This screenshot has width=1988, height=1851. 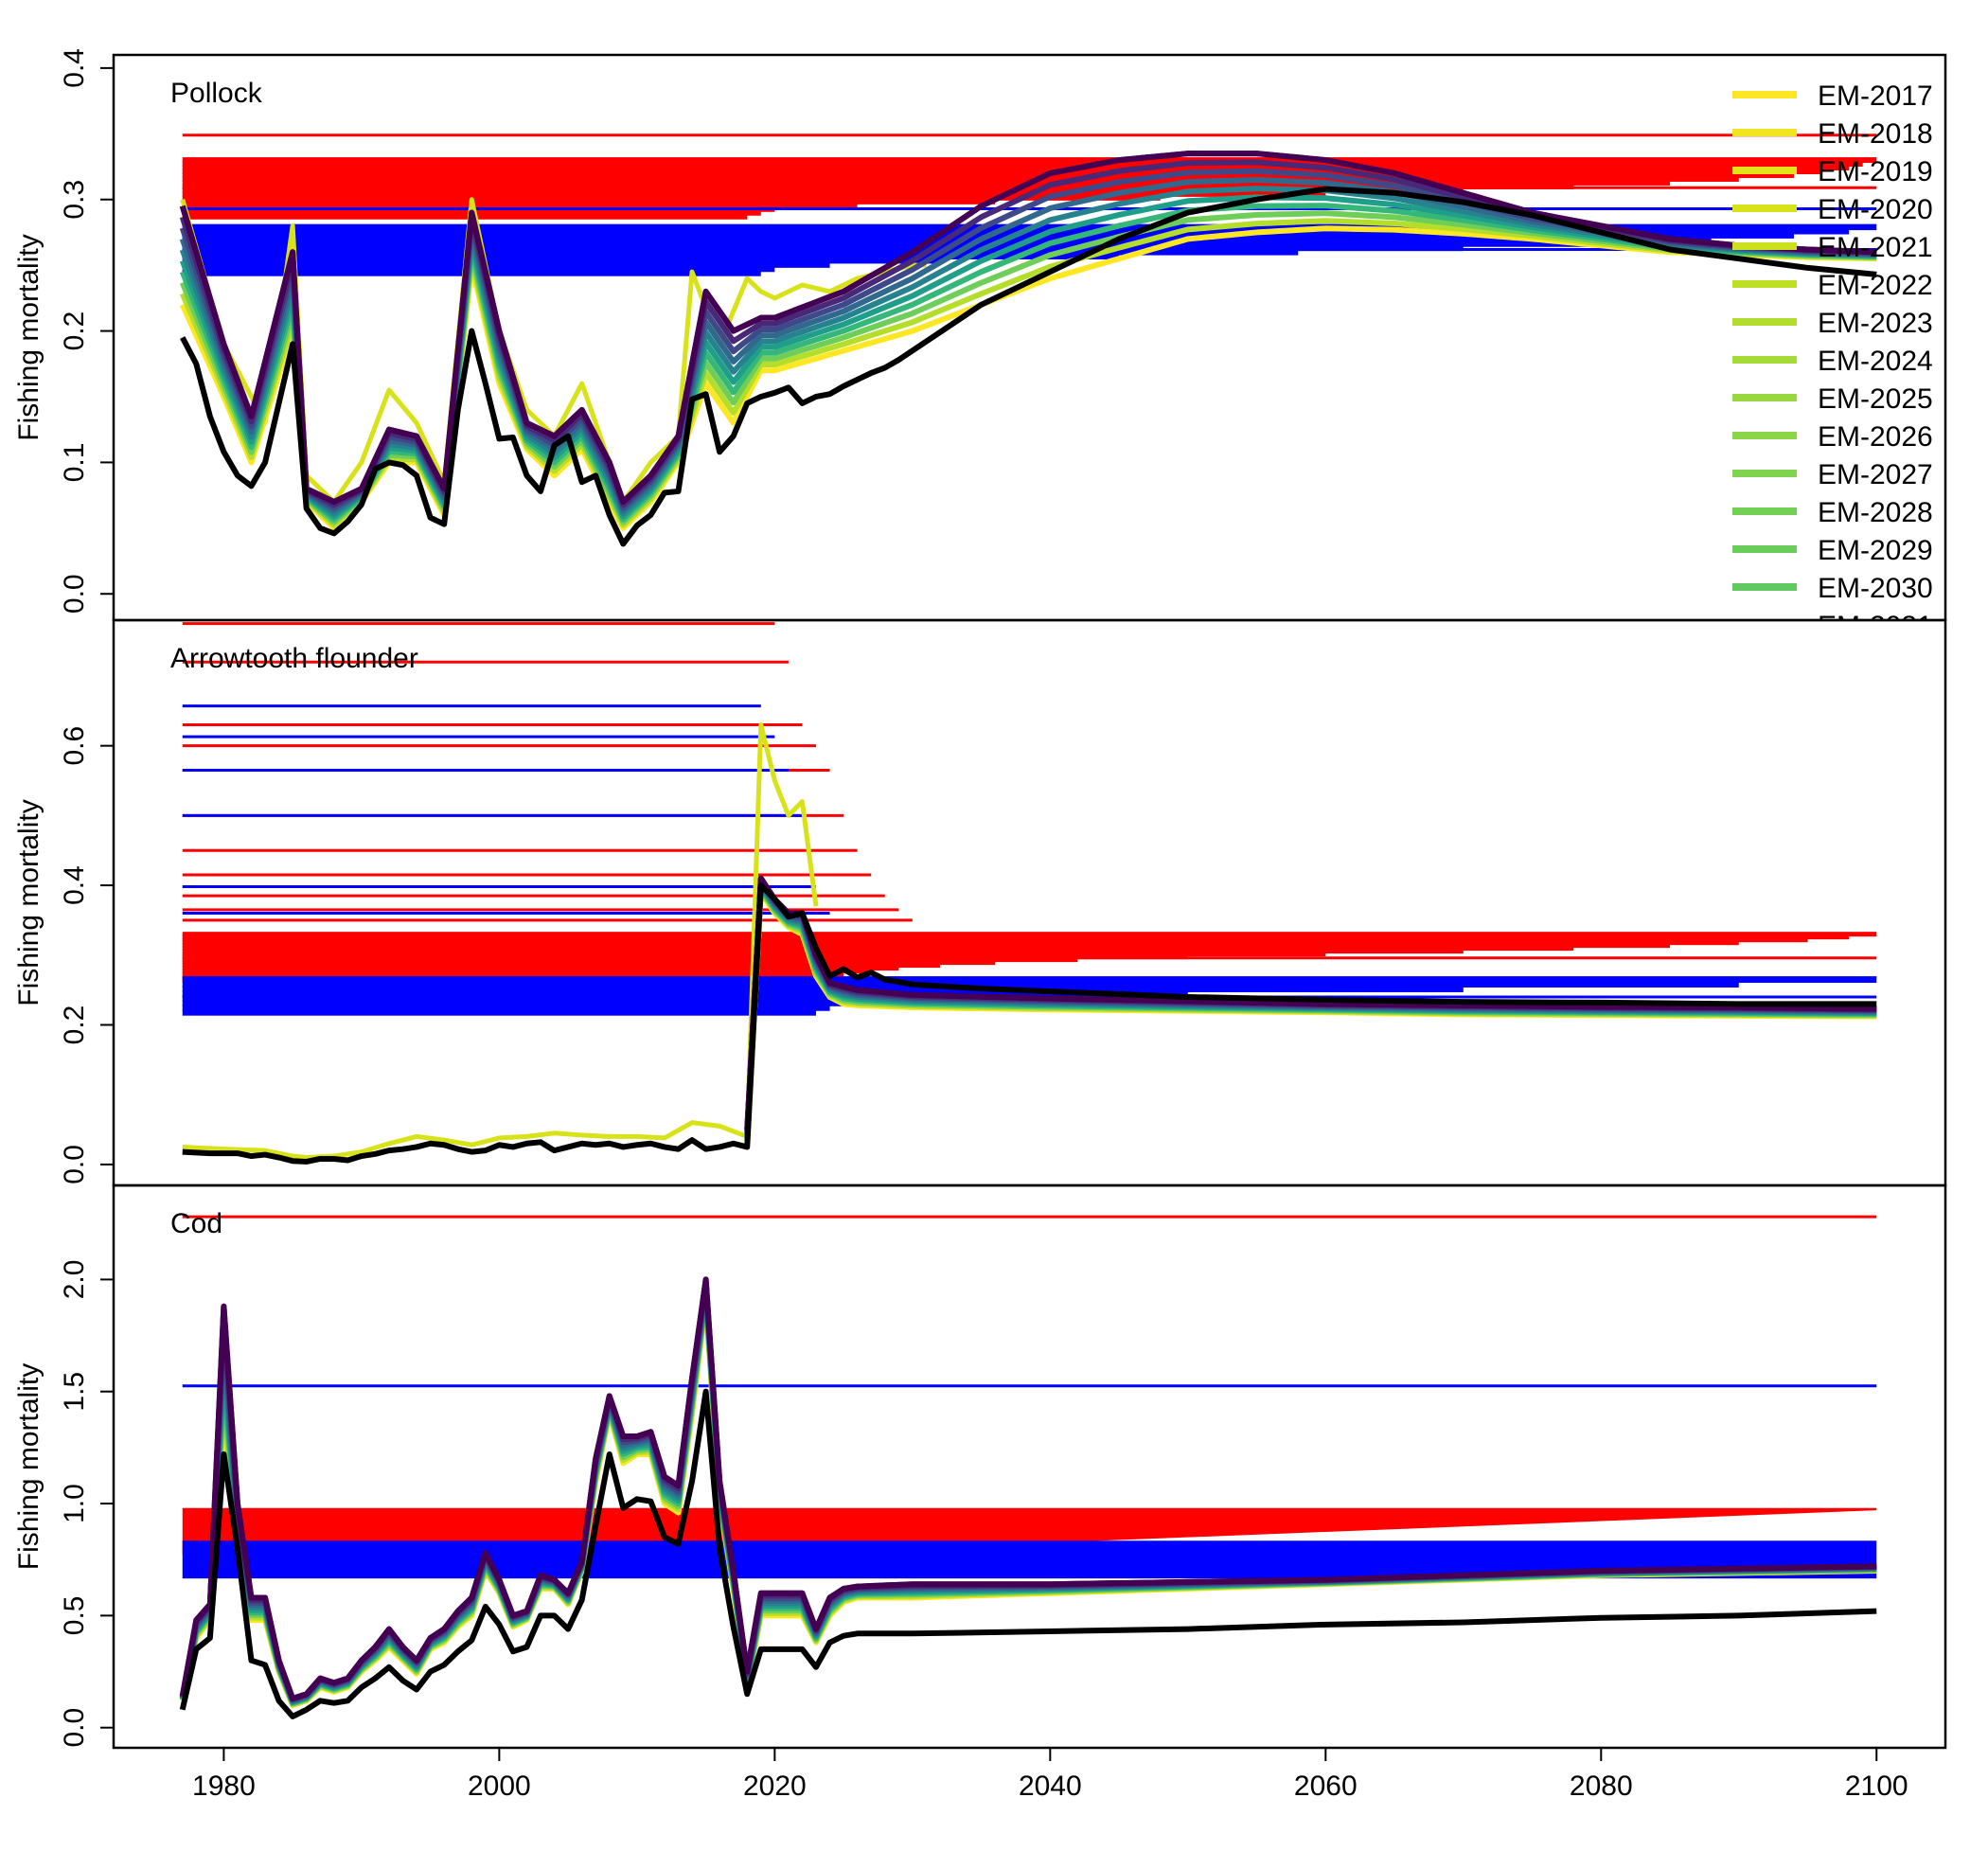 I want to click on y-axis: 0.0 0.1 0.2 0.3 0.4, so click(x=86, y=331).